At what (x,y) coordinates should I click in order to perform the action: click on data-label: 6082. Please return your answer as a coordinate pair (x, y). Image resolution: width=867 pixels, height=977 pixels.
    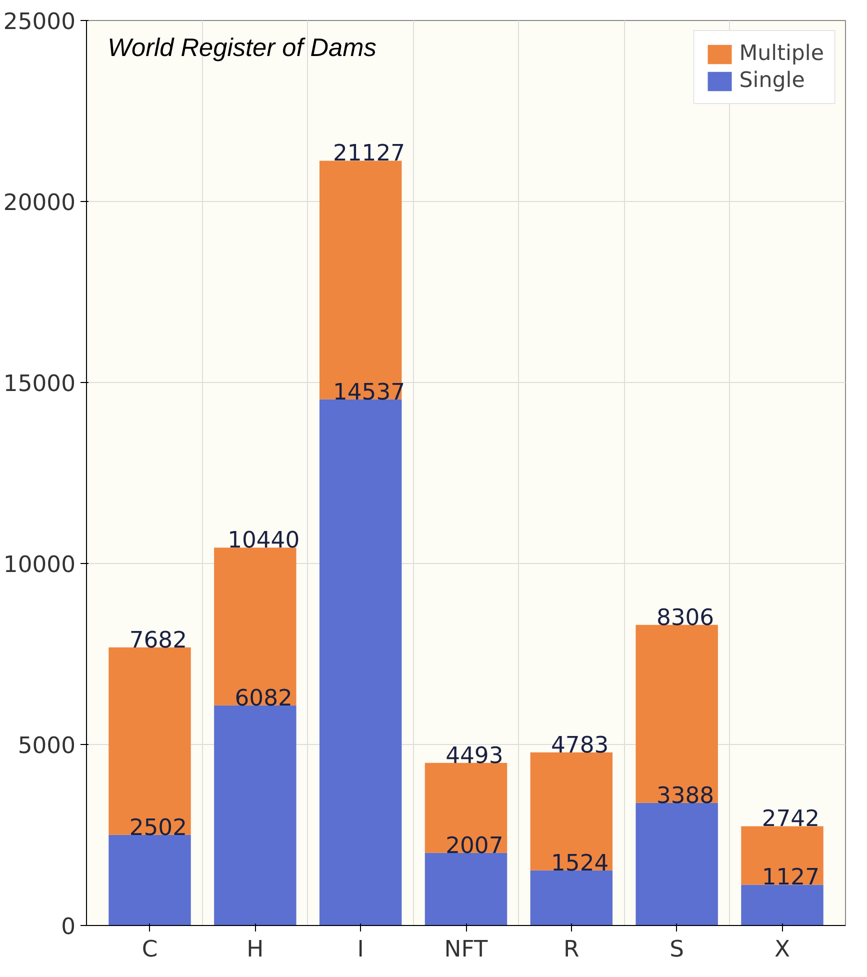
    Looking at the image, I should click on (263, 698).